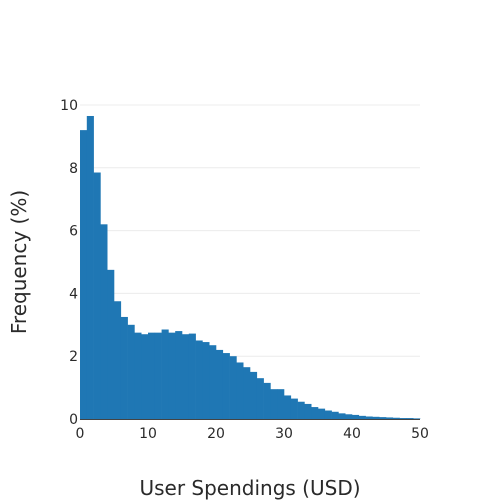 The height and width of the screenshot is (500, 500). I want to click on x-tick-label: 40, so click(352, 434).